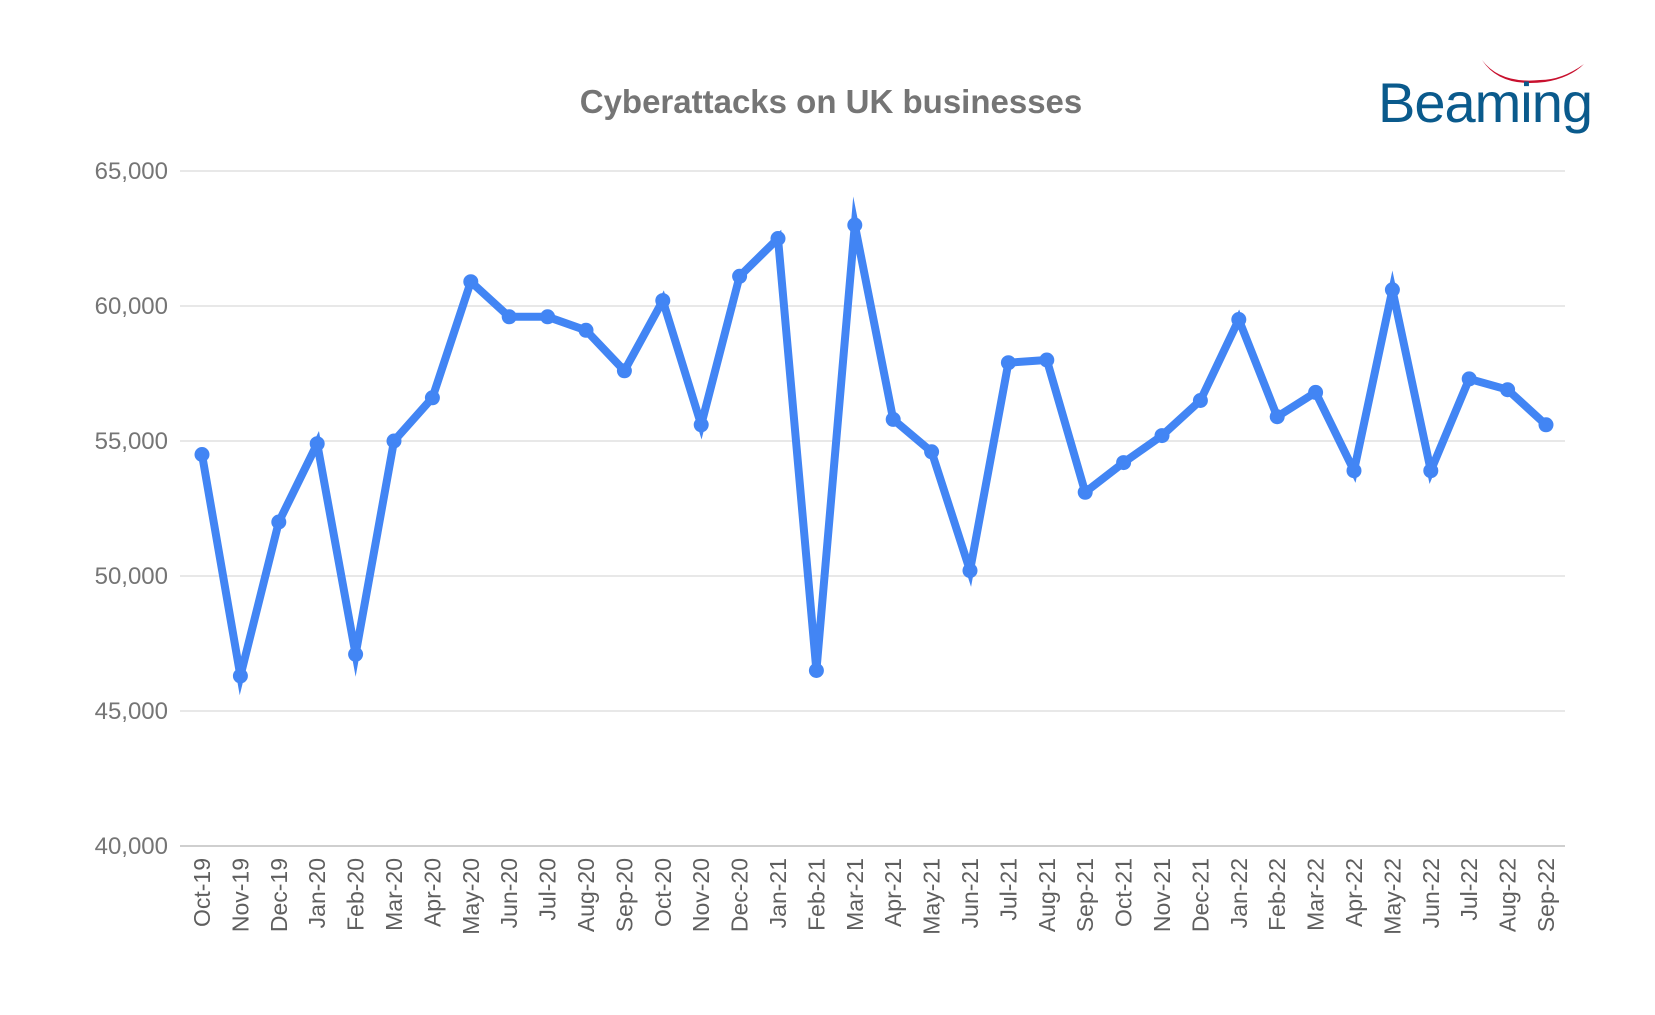 The image size is (1655, 1015). Describe the element at coordinates (932, 896) in the screenshot. I see `x-tick-label: May-21` at that location.